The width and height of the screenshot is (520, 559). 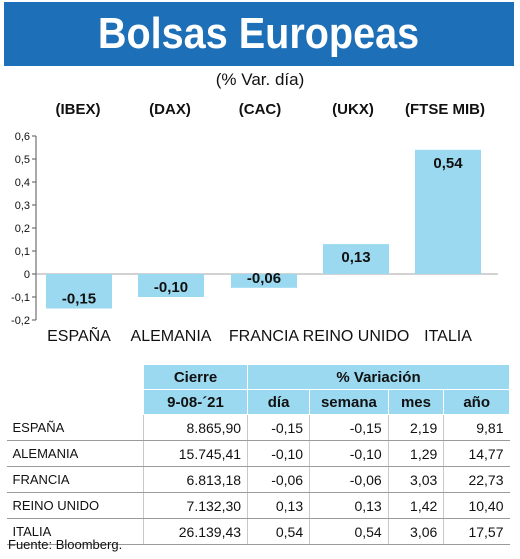 What do you see at coordinates (349, 479) in the screenshot?
I see `row-semana: -0,06` at bounding box center [349, 479].